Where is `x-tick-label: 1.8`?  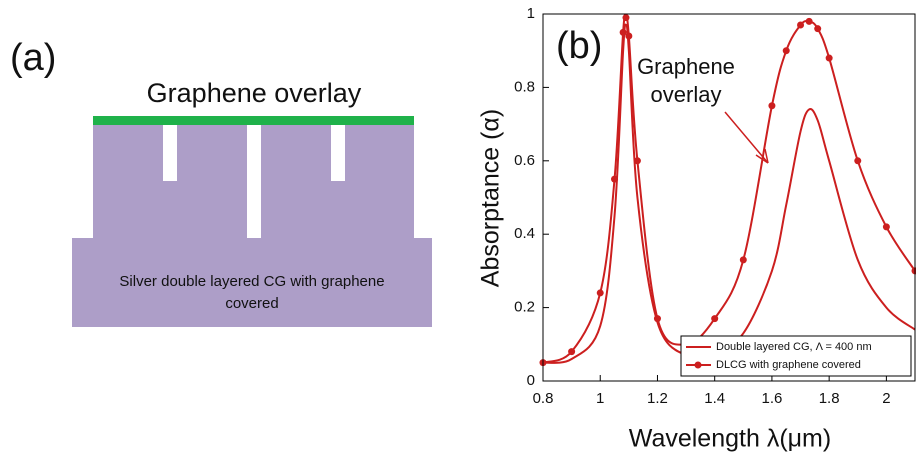 x-tick-label: 1.8 is located at coordinates (829, 398).